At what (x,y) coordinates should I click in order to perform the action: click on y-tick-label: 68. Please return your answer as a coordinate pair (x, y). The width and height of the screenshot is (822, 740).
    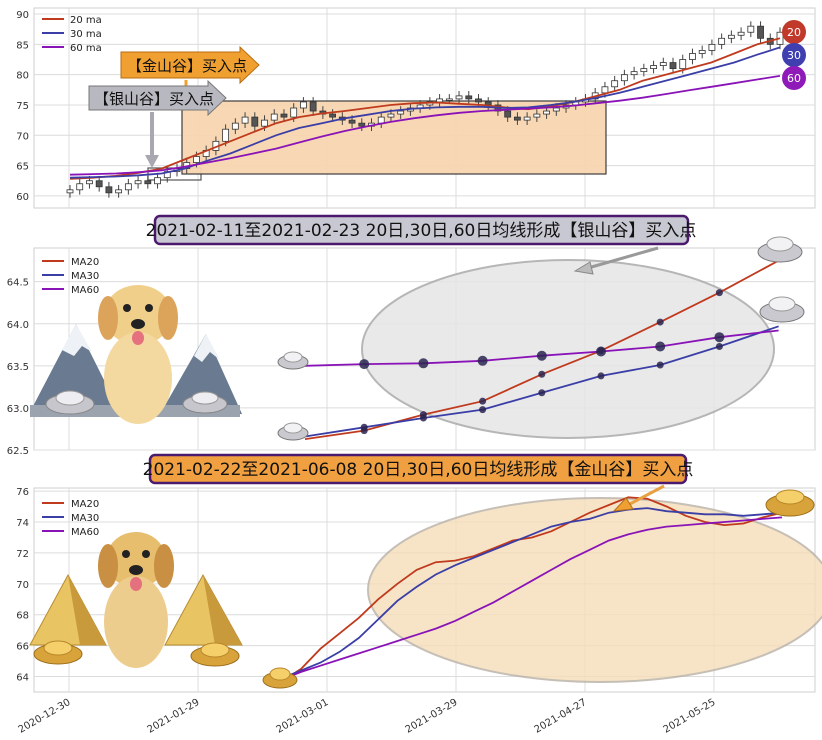
    Looking at the image, I should click on (22, 616).